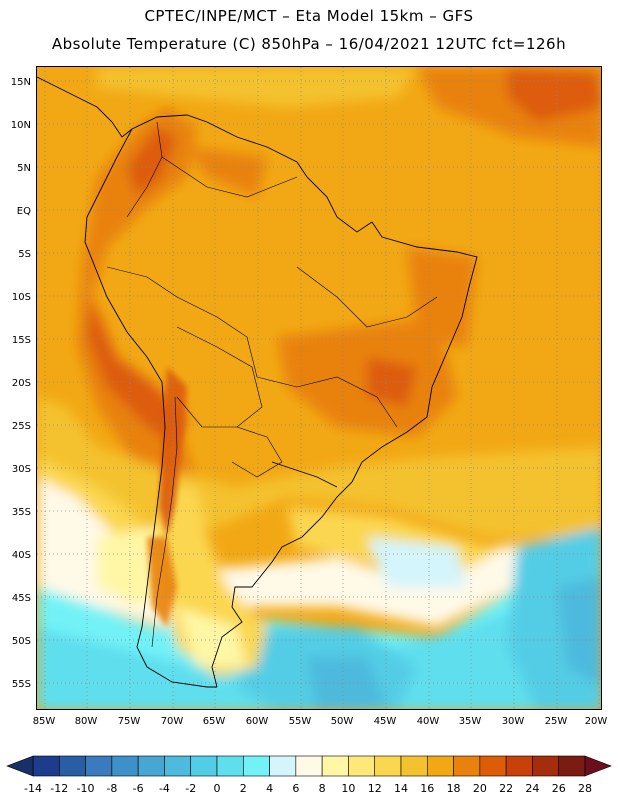 The height and width of the screenshot is (800, 618). I want to click on deep-blue-southeast, so click(579, 631).